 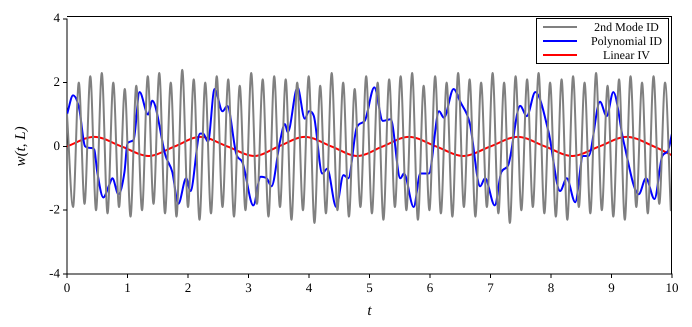 I want to click on x-tick-label: 4, so click(x=309, y=288).